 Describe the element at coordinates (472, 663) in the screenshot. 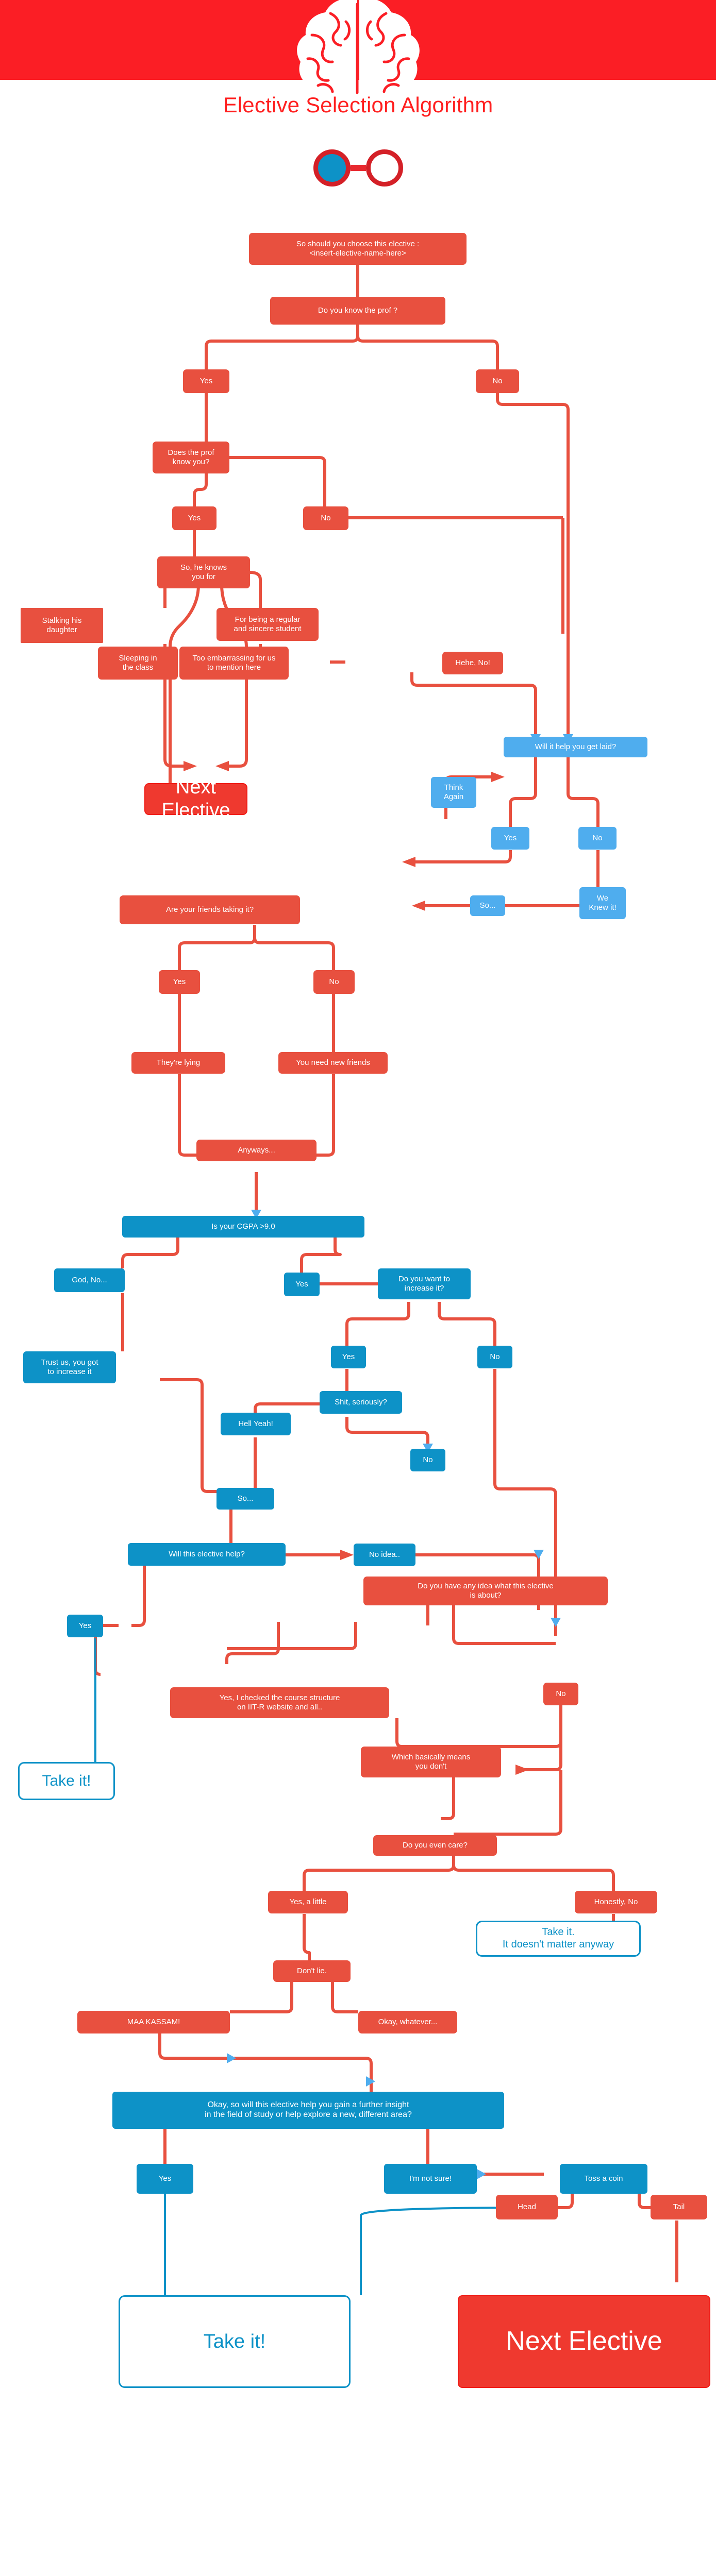

I see `node-hehe-no: Hehe, No!` at that location.